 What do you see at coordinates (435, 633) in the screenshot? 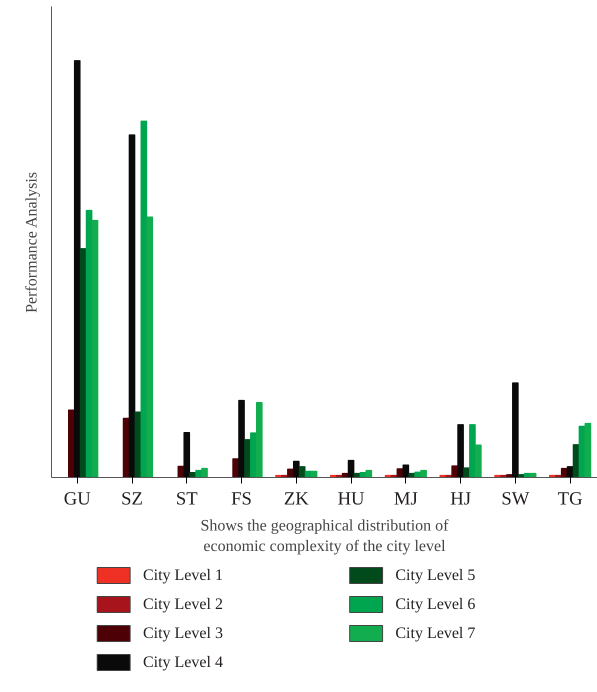
I see `legend-label: City Level 7` at bounding box center [435, 633].